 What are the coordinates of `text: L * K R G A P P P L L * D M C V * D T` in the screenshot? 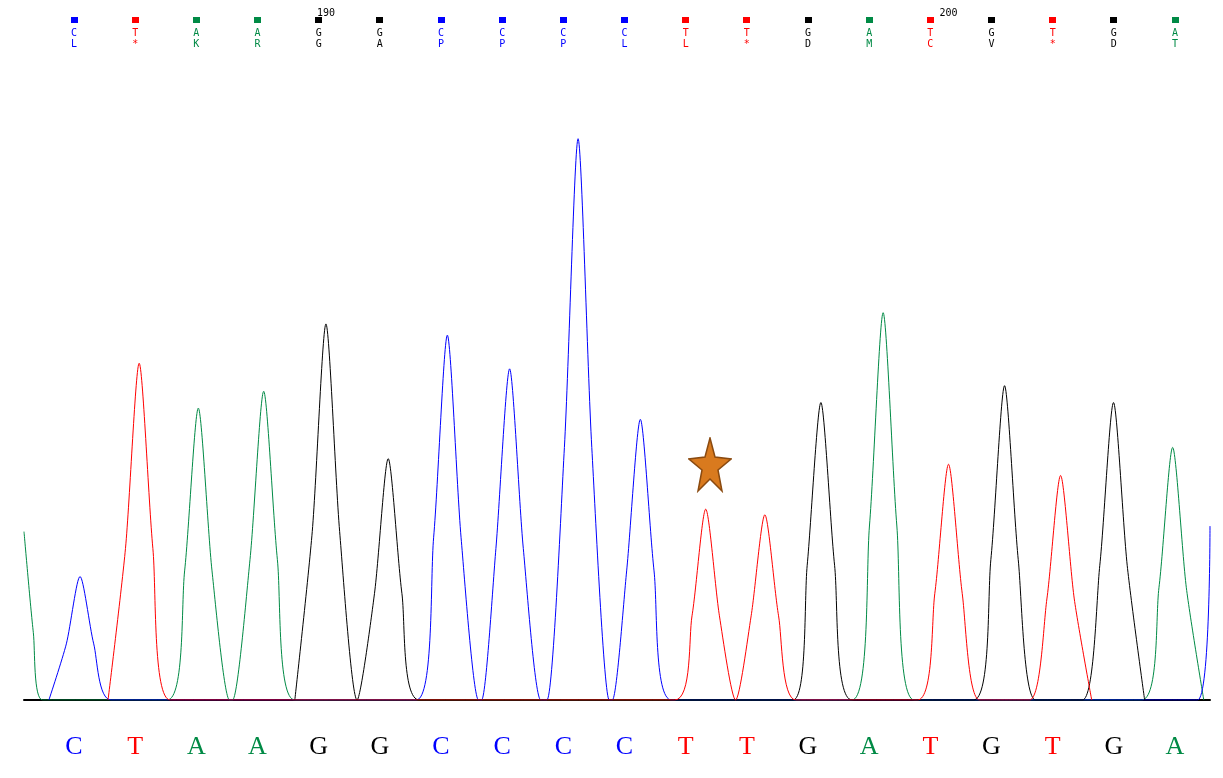 It's located at (624, 43).